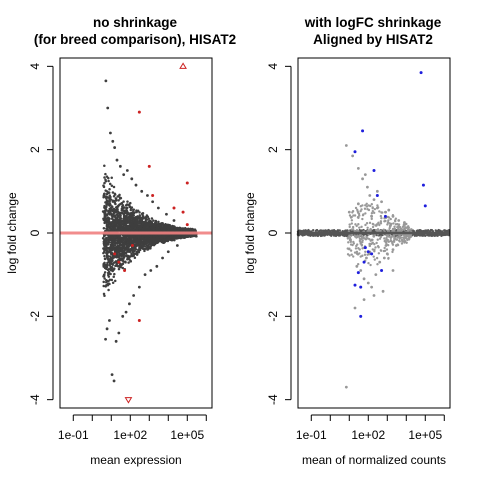  I want to click on y-tick-label: -2, so click(35, 316).